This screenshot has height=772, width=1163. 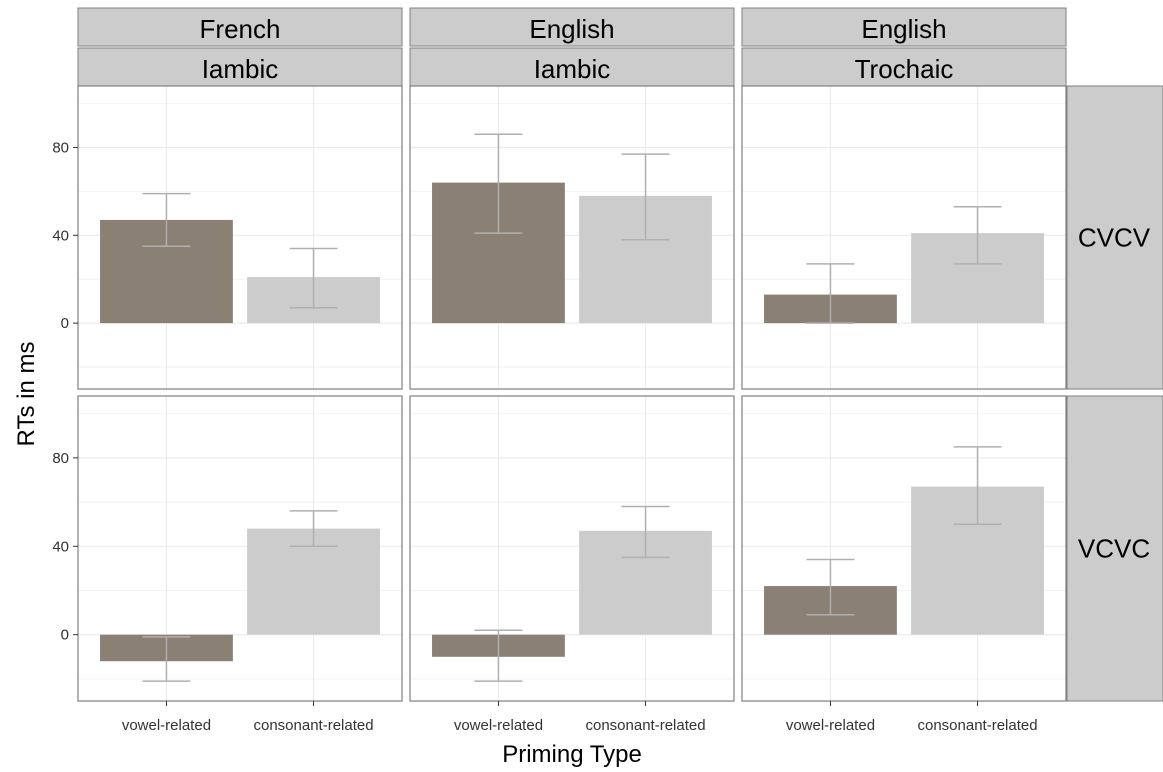 I want to click on row-strip-label-1: VCVC, so click(x=1114, y=549).